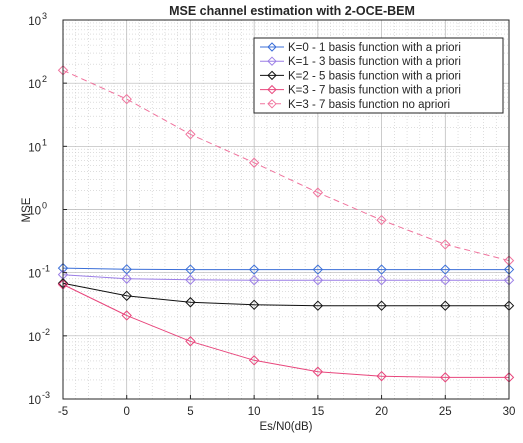 This screenshot has width=523, height=443. What do you see at coordinates (445, 412) in the screenshot?
I see `x-tick-label: 25` at bounding box center [445, 412].